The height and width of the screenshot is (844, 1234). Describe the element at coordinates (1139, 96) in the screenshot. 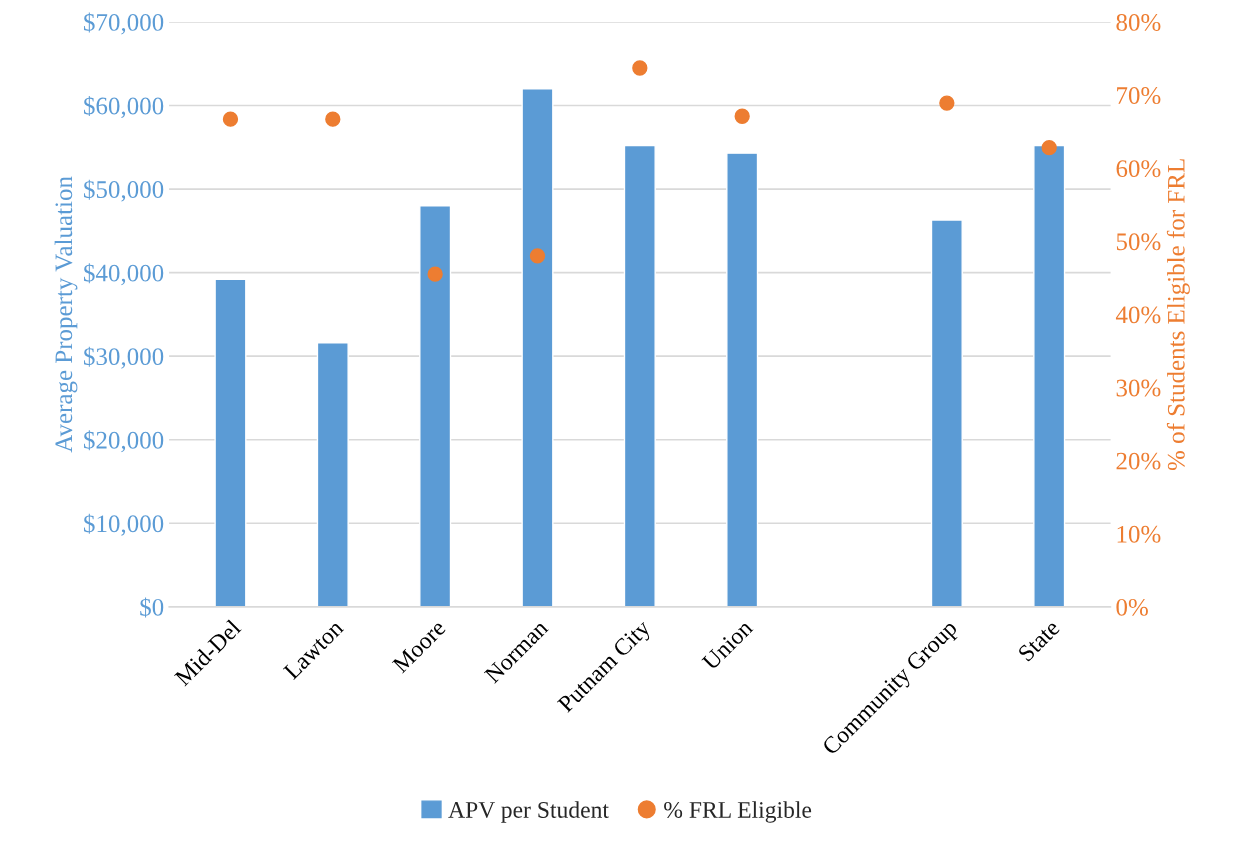

I see `y2-tick-label: 70%` at that location.